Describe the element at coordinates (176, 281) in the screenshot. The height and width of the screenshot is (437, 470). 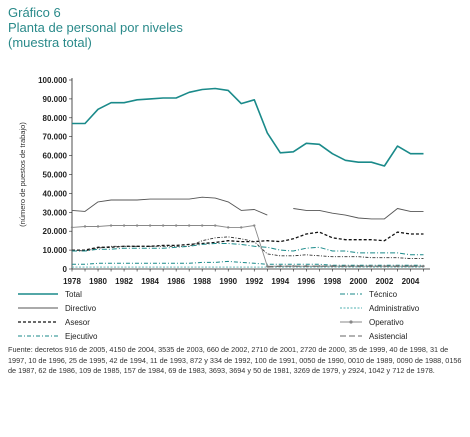
I see `x-tick-label: 1986` at that location.